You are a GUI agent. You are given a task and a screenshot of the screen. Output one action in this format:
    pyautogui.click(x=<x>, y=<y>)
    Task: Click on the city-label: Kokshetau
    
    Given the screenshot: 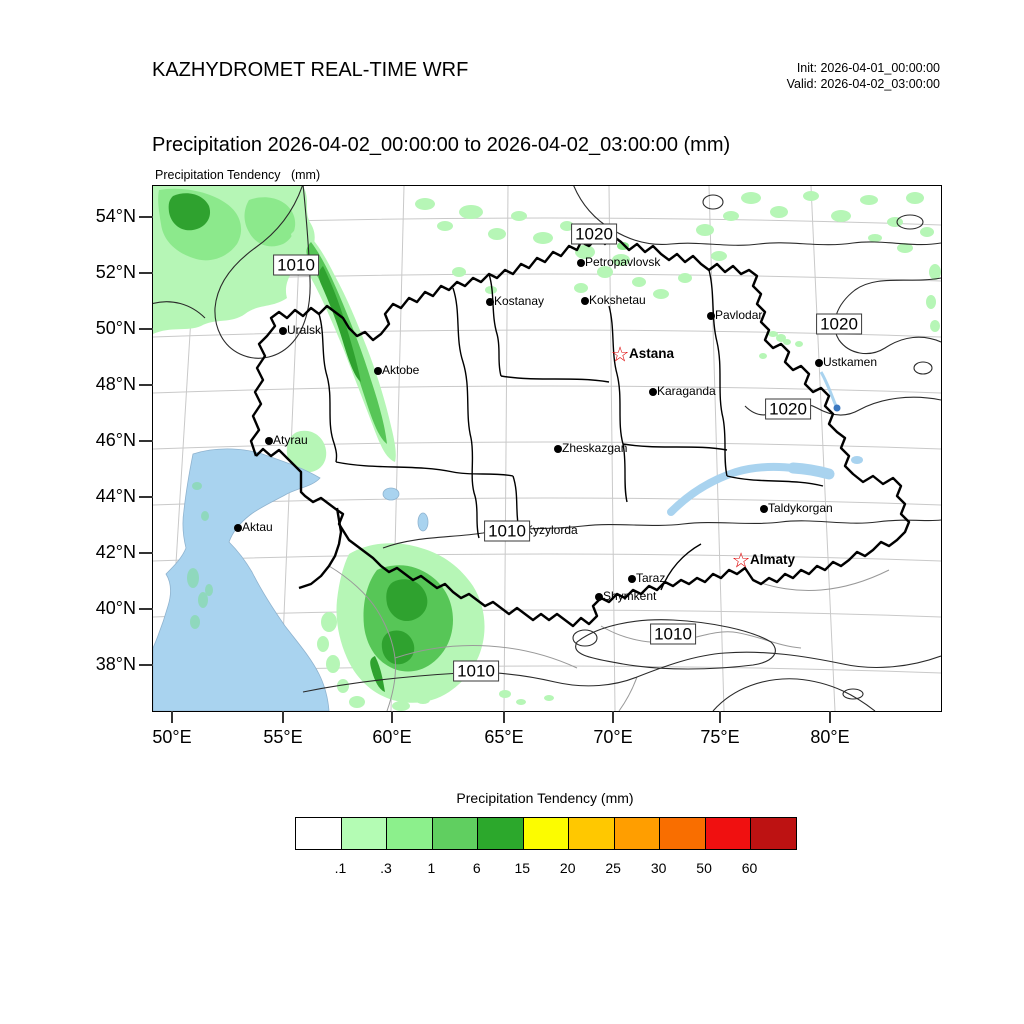 What is the action you would take?
    pyautogui.click(x=617, y=300)
    